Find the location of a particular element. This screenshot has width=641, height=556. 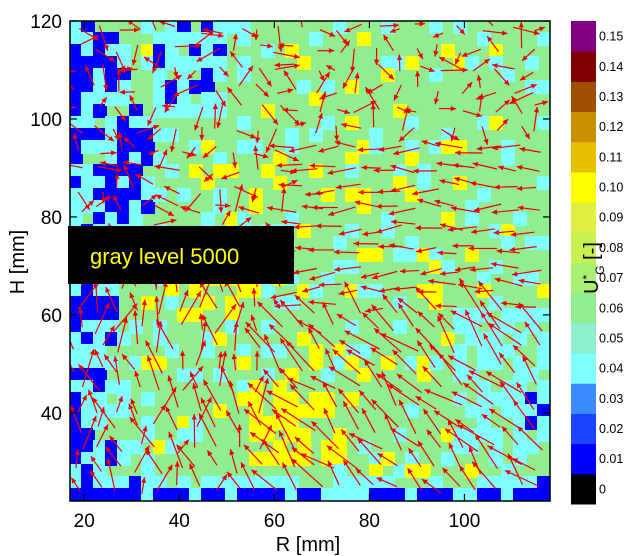

x-tick-label: 60 is located at coordinates (274, 521).